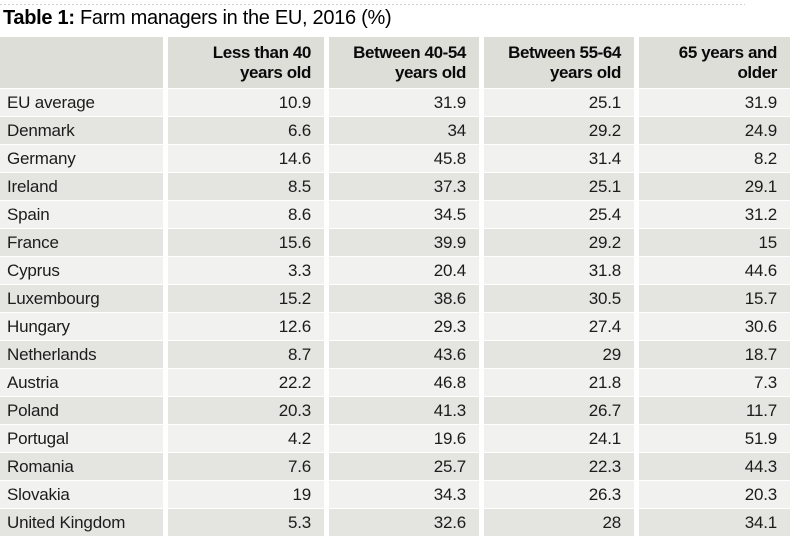  I want to click on header-cell: Less than 40 years old, so click(246, 62).